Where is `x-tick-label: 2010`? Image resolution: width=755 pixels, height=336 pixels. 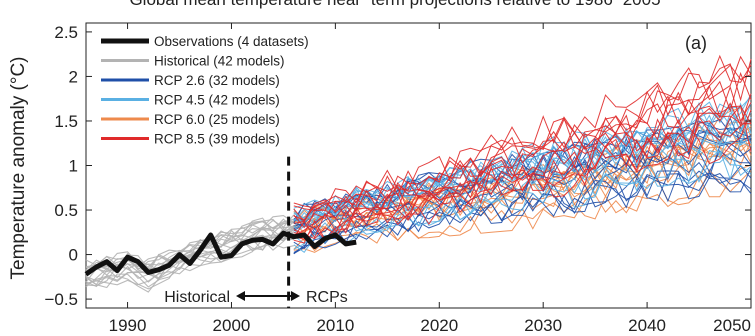
x-tick-label: 2010 is located at coordinates (335, 325).